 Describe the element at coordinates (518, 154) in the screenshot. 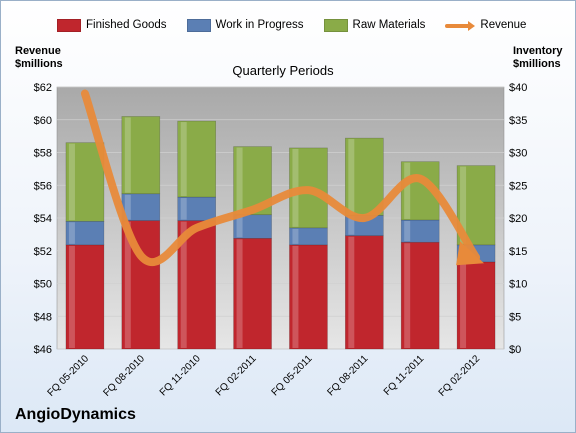

I see `y-right-tick-label: $30` at that location.